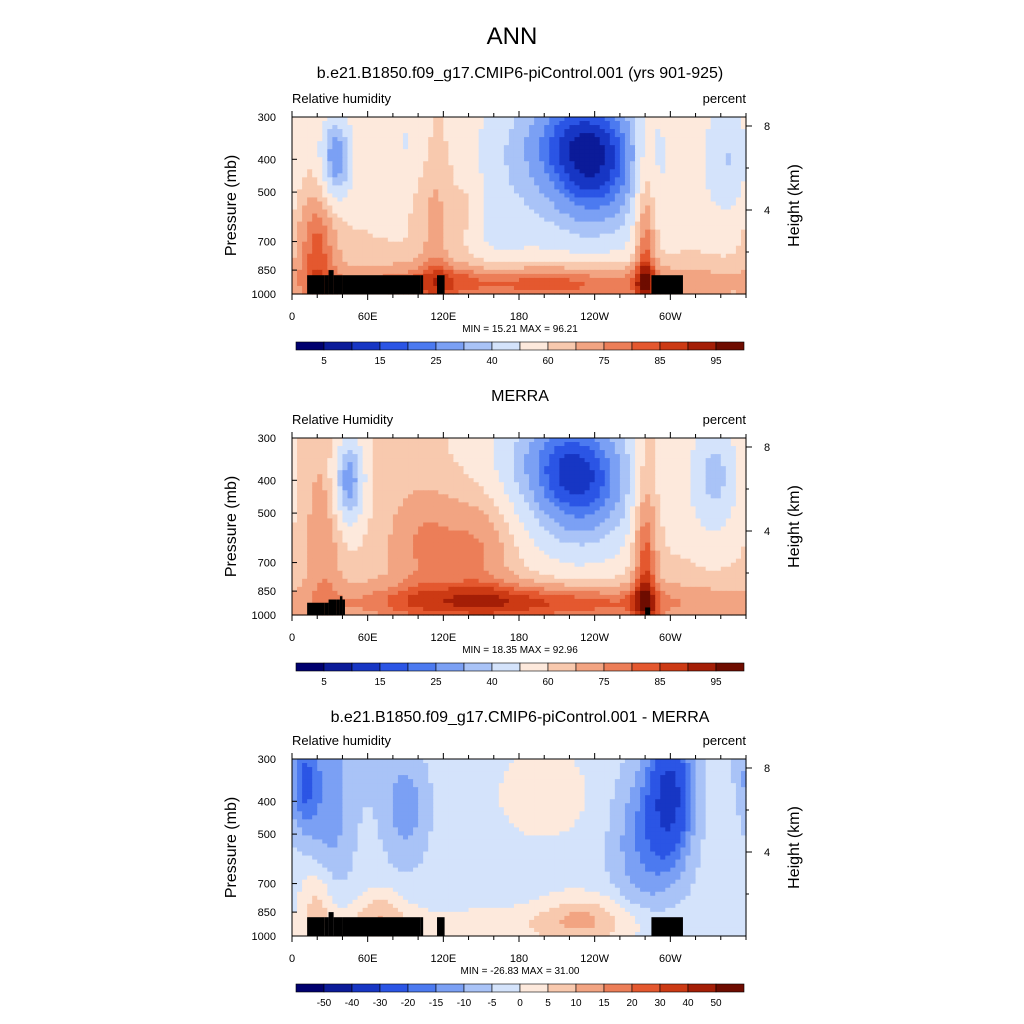 This screenshot has width=1024, height=1024. What do you see at coordinates (264, 295) in the screenshot?
I see `y-tick-label: 1000` at bounding box center [264, 295].